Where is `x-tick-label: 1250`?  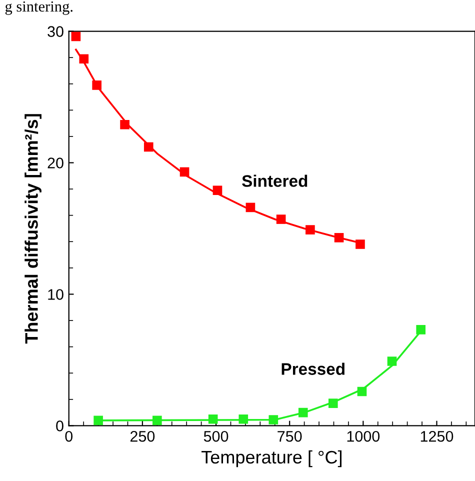
x-tick-label: 1250 is located at coordinates (437, 436).